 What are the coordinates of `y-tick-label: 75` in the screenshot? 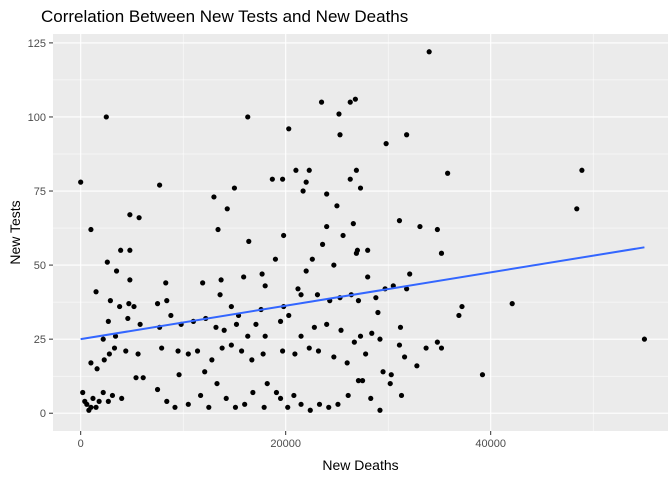 It's located at (40, 192).